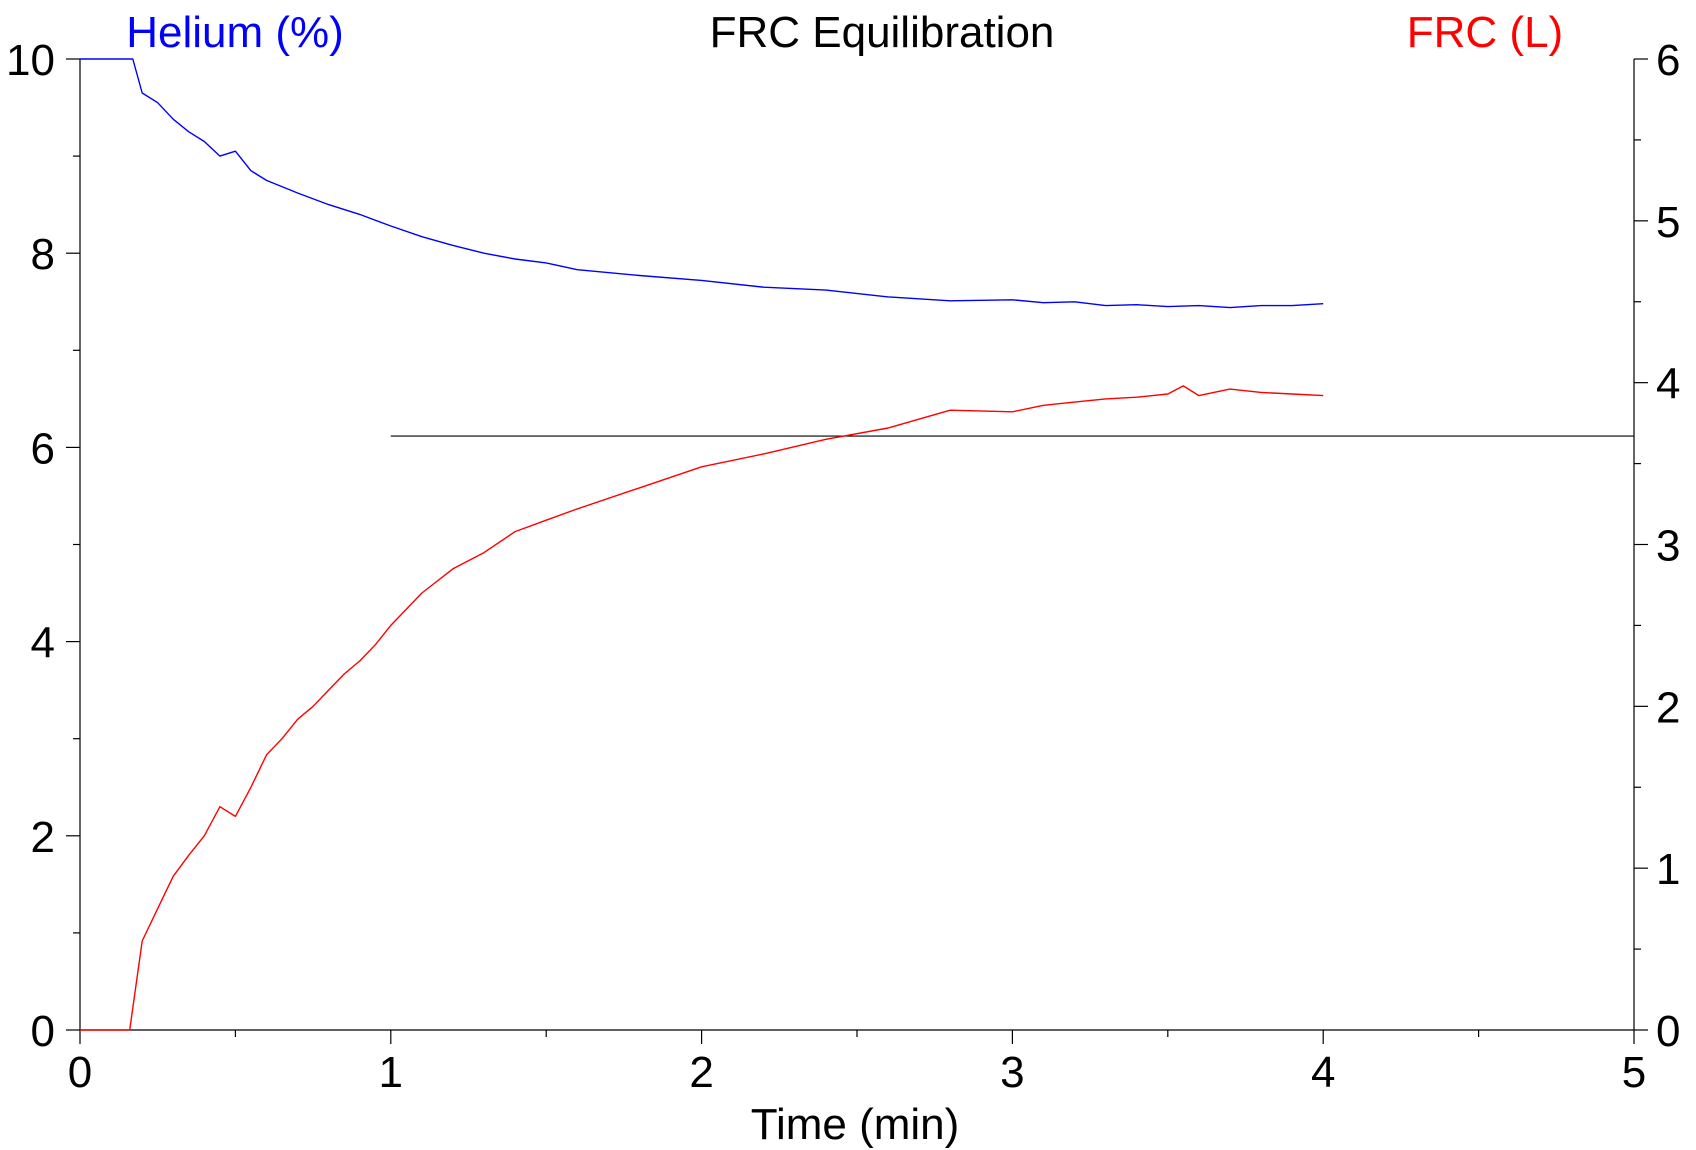 This screenshot has width=1696, height=1150. What do you see at coordinates (1668, 707) in the screenshot?
I see `right-tick-label: 2` at bounding box center [1668, 707].